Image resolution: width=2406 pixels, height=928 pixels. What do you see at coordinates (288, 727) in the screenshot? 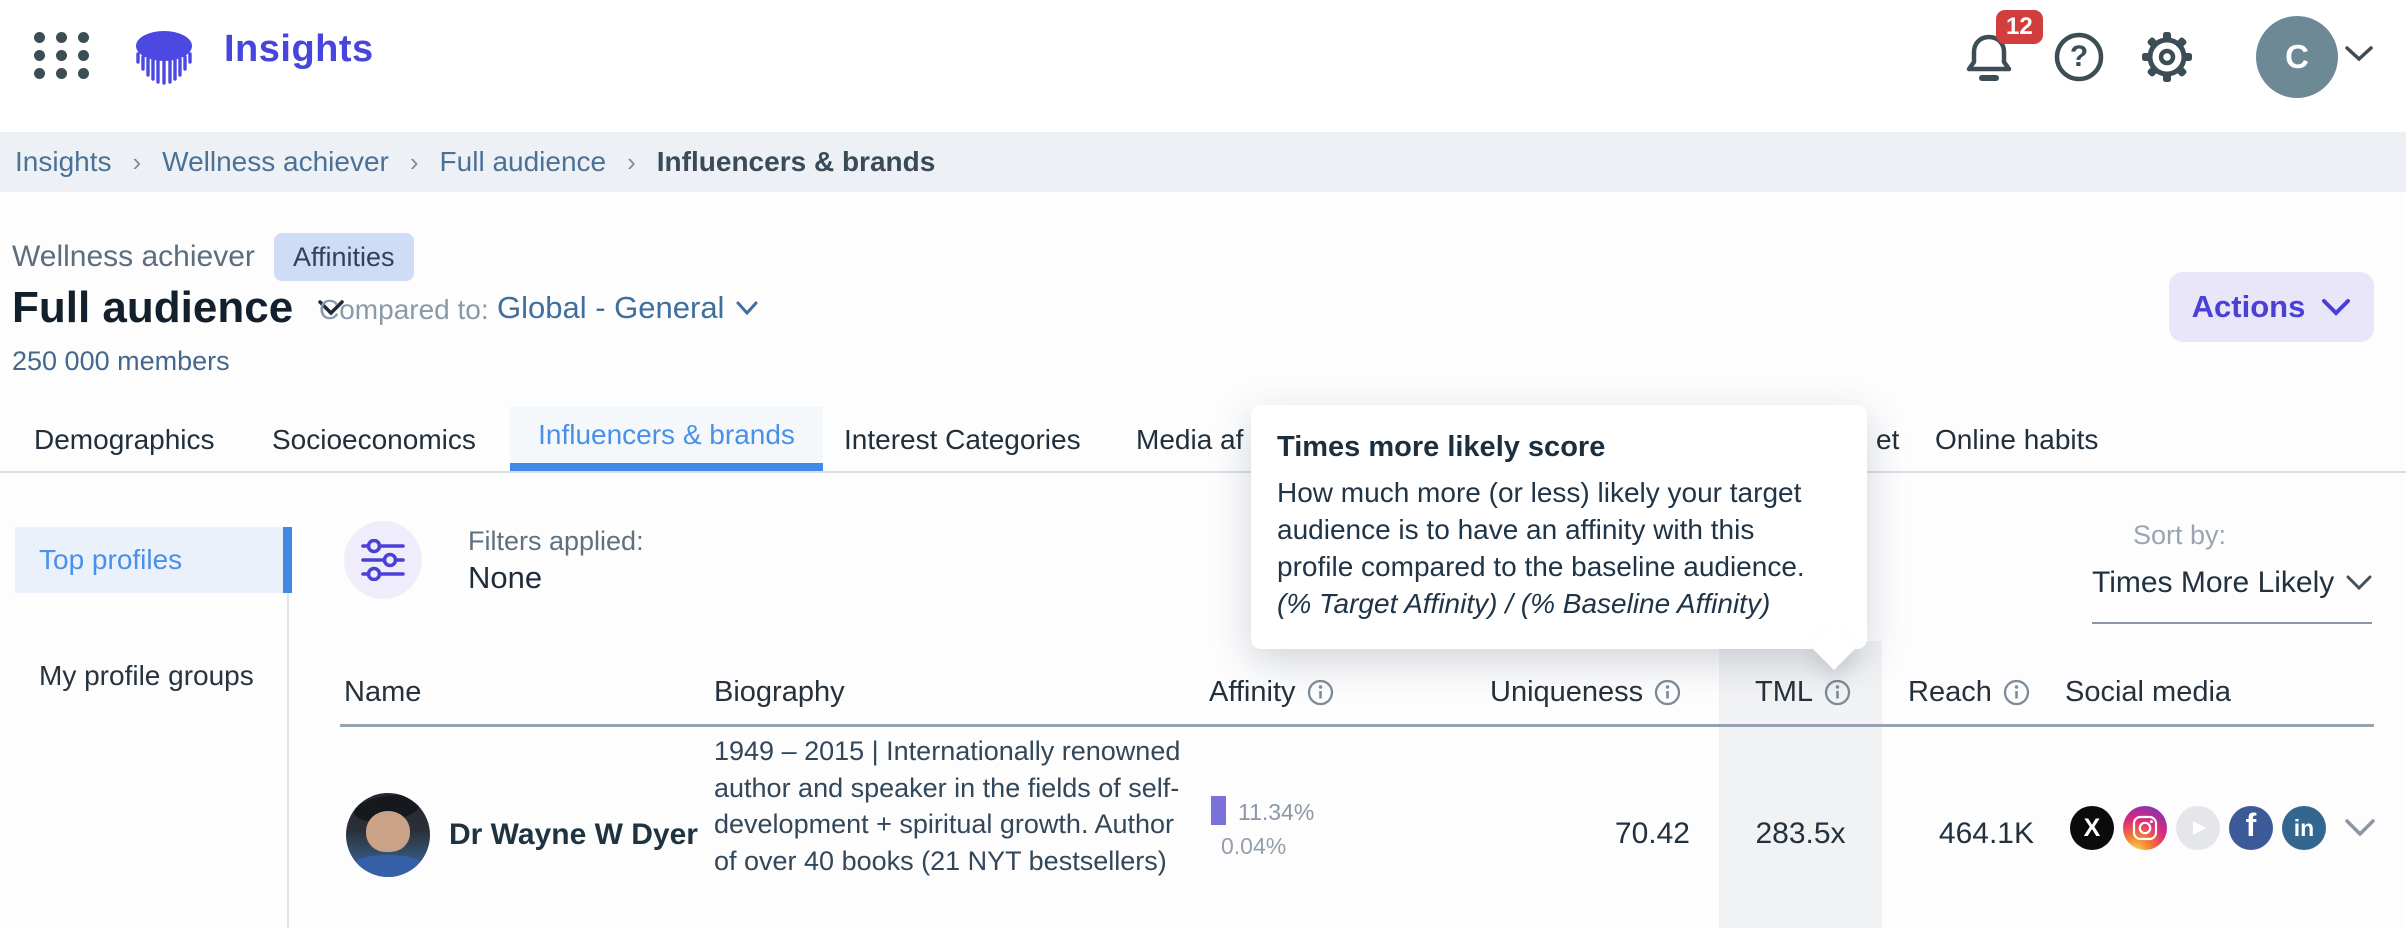
I see `sidebar-divider` at bounding box center [288, 727].